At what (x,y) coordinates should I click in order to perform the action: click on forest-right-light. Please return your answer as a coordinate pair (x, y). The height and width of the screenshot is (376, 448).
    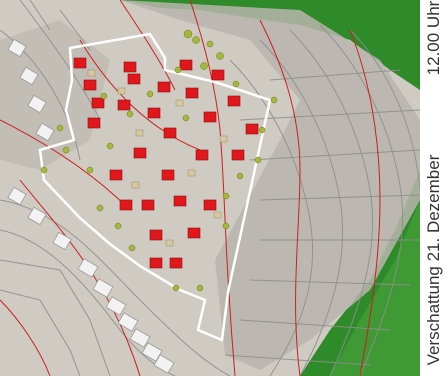
    Looking at the image, I should click on (375, 288).